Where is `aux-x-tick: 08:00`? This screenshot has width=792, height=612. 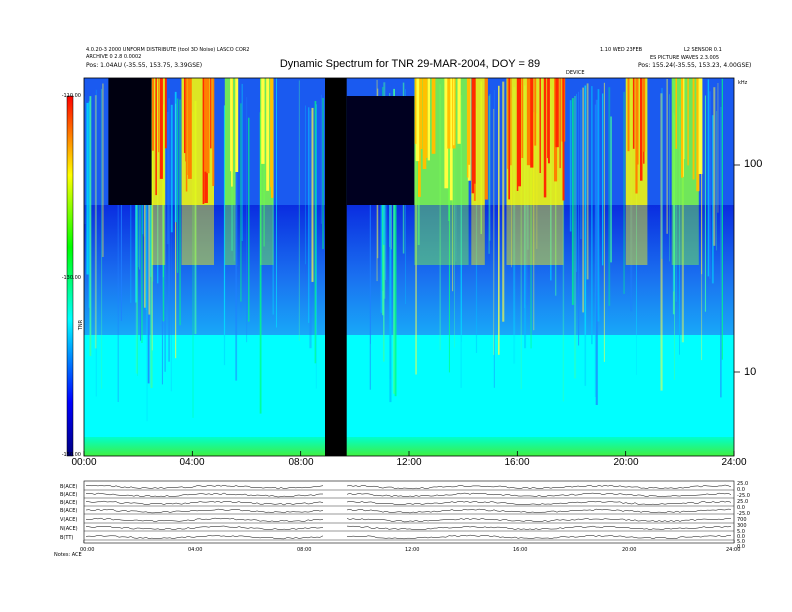
aux-x-tick: 08:00 is located at coordinates (304, 550).